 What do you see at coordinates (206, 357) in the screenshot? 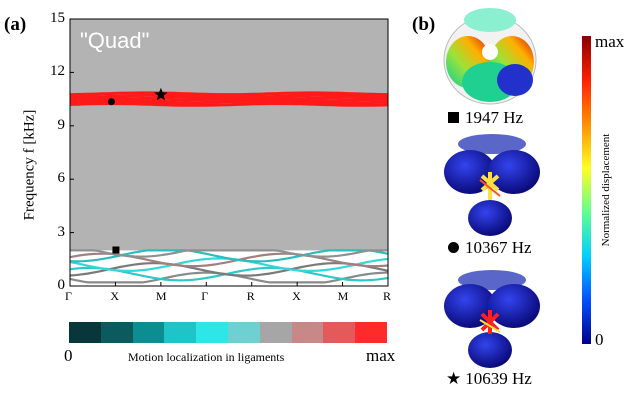
I see `colorbar-a-caption: Motion localization in ligaments` at bounding box center [206, 357].